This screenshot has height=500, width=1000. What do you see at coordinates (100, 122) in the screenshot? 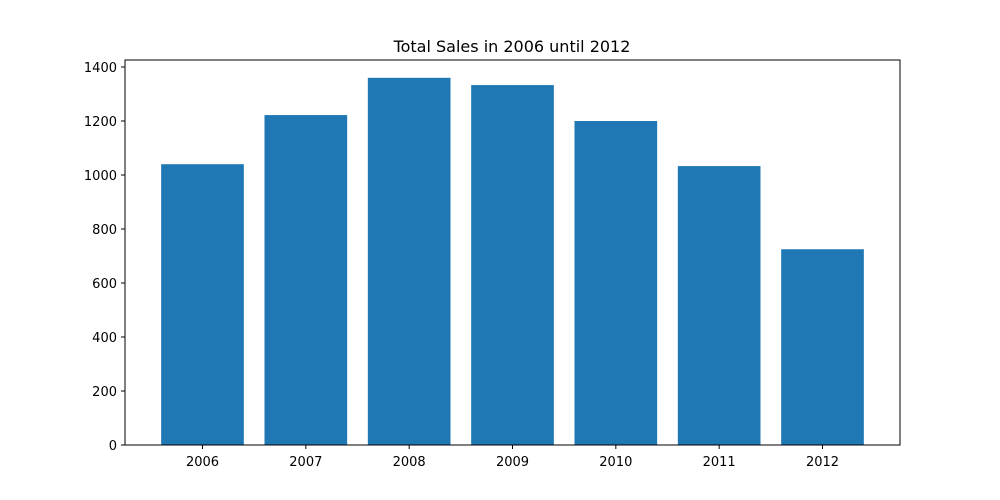
I see `y-tick-label: 1200` at bounding box center [100, 122].